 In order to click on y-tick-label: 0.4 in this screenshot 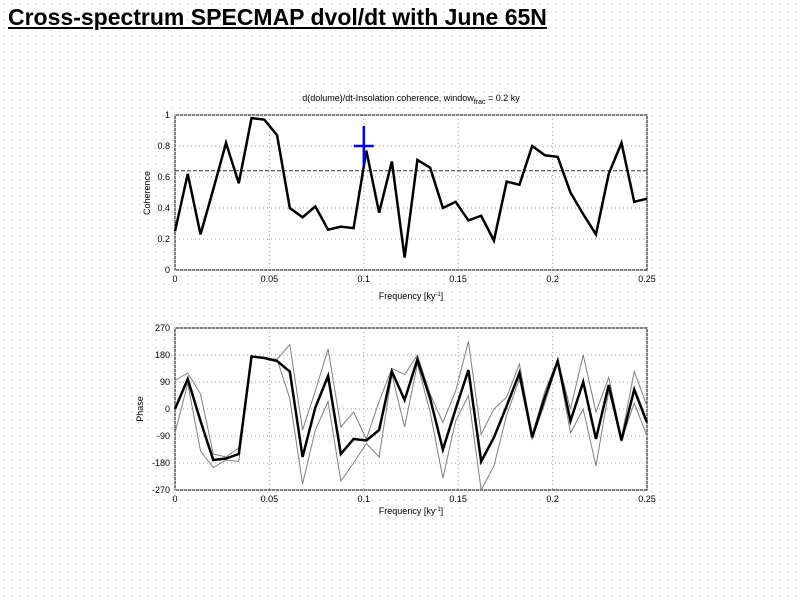, I will do `click(163, 208)`.